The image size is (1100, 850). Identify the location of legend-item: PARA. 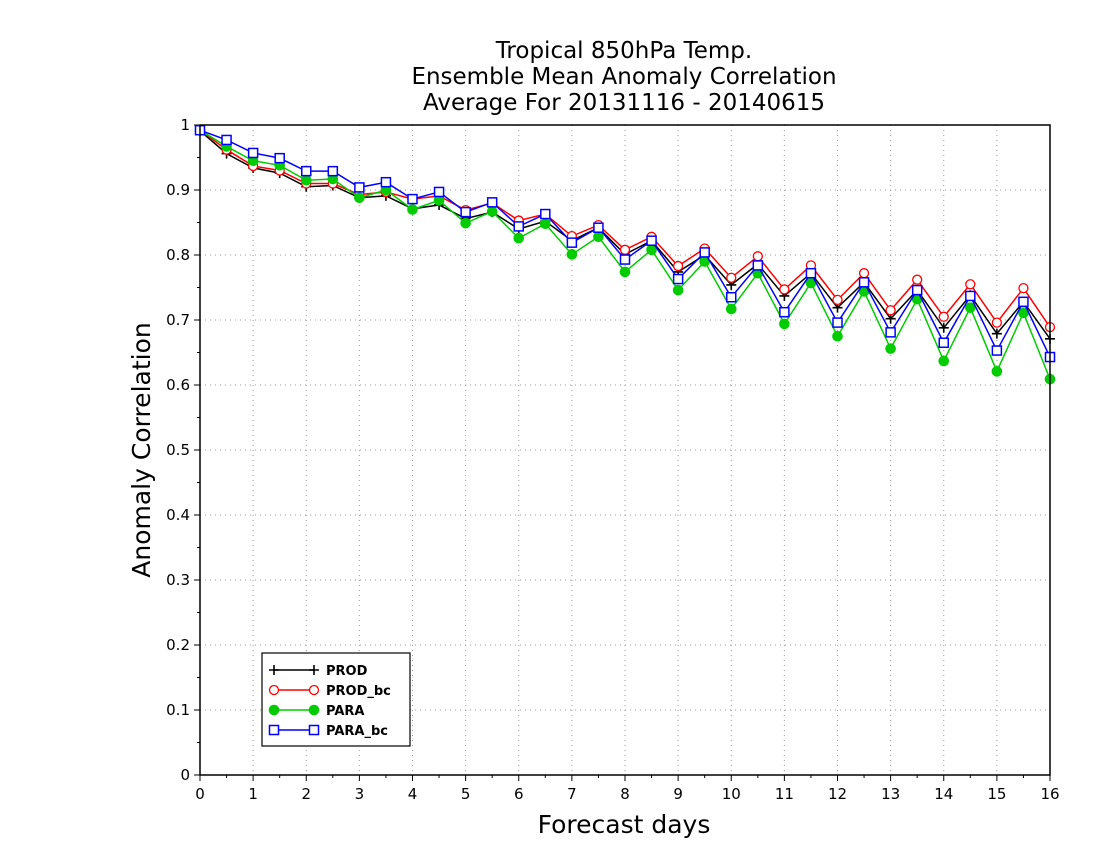
(316, 711).